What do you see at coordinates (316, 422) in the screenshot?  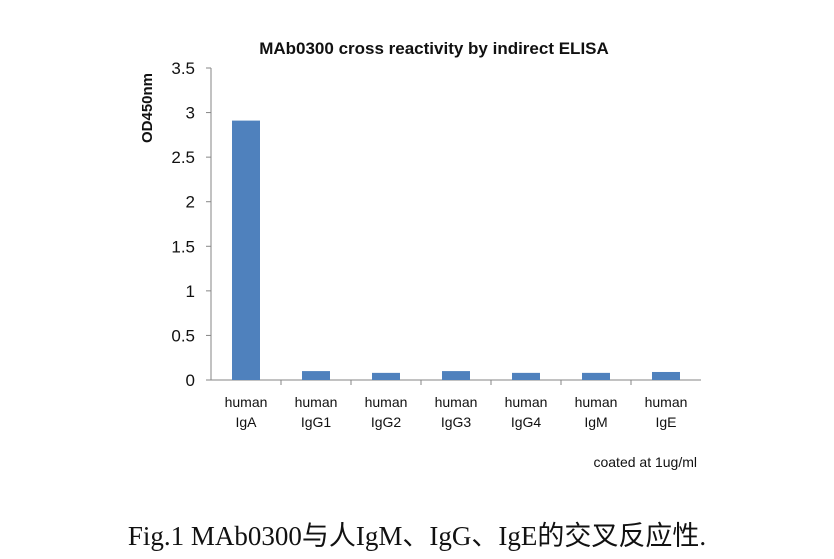 I see `x-category-label: IgG1` at bounding box center [316, 422].